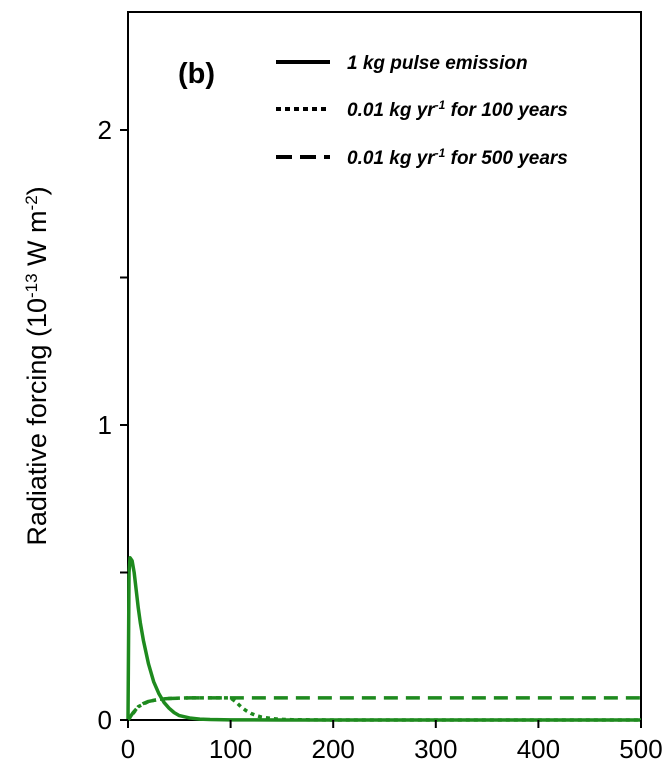 The height and width of the screenshot is (770, 668). Describe the element at coordinates (230, 749) in the screenshot. I see `x-tick-label: 100` at that location.